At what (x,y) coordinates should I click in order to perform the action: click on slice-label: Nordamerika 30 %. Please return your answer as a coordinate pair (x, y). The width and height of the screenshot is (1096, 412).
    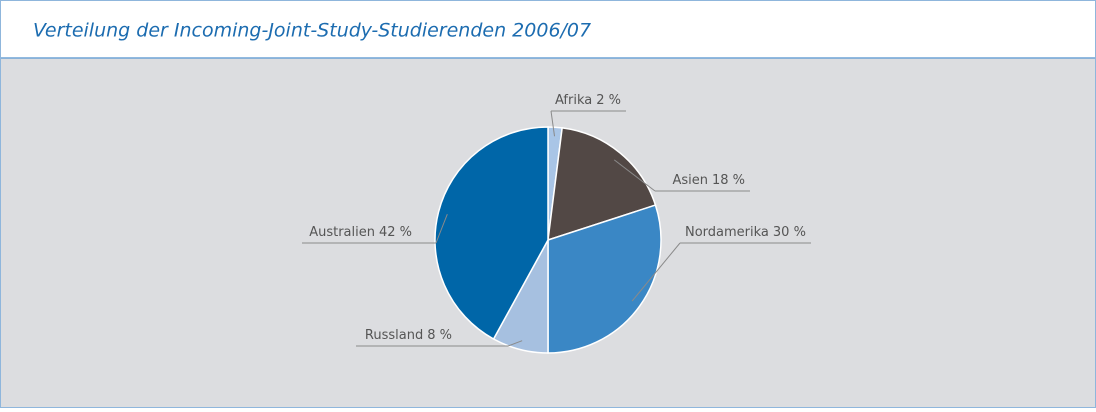
    Looking at the image, I should click on (745, 232).